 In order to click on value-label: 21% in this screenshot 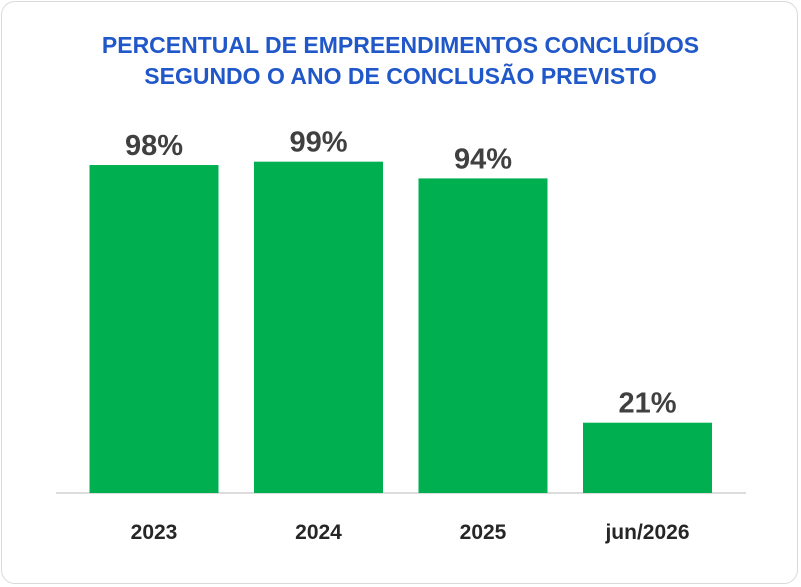, I will do `click(647, 404)`.